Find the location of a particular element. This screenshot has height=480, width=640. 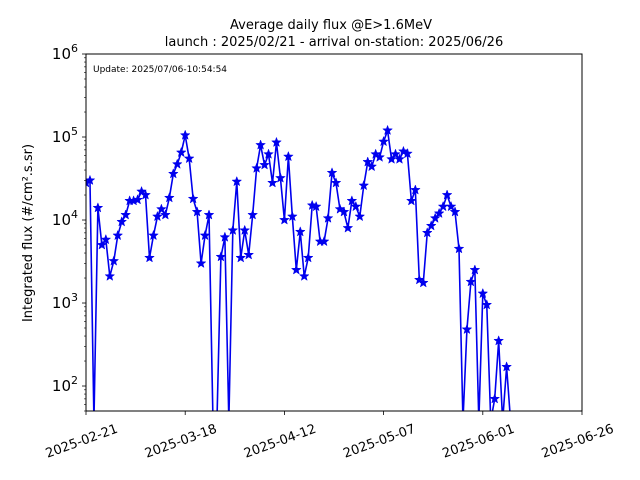

x-tick-label: 2025-02-21 is located at coordinates (82, 442).